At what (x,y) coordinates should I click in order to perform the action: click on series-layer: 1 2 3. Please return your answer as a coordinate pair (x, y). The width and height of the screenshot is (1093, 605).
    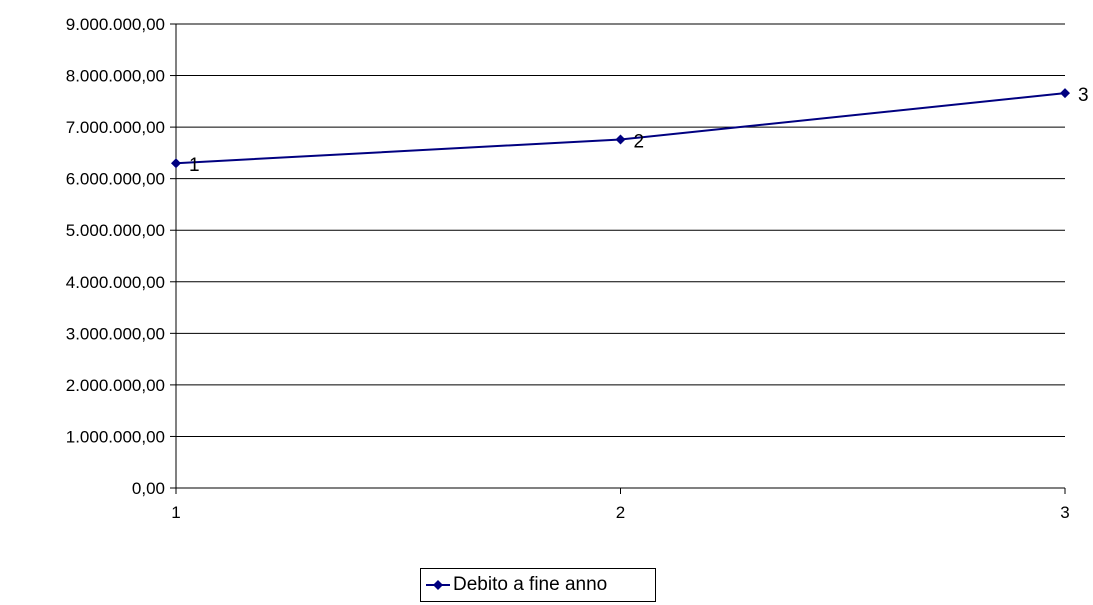
    Looking at the image, I should click on (630, 130).